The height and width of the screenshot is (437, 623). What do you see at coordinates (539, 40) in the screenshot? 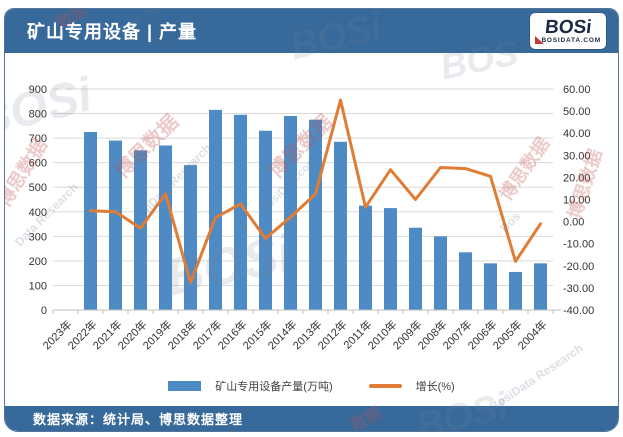
I see `logo-triangle-icon` at bounding box center [539, 40].